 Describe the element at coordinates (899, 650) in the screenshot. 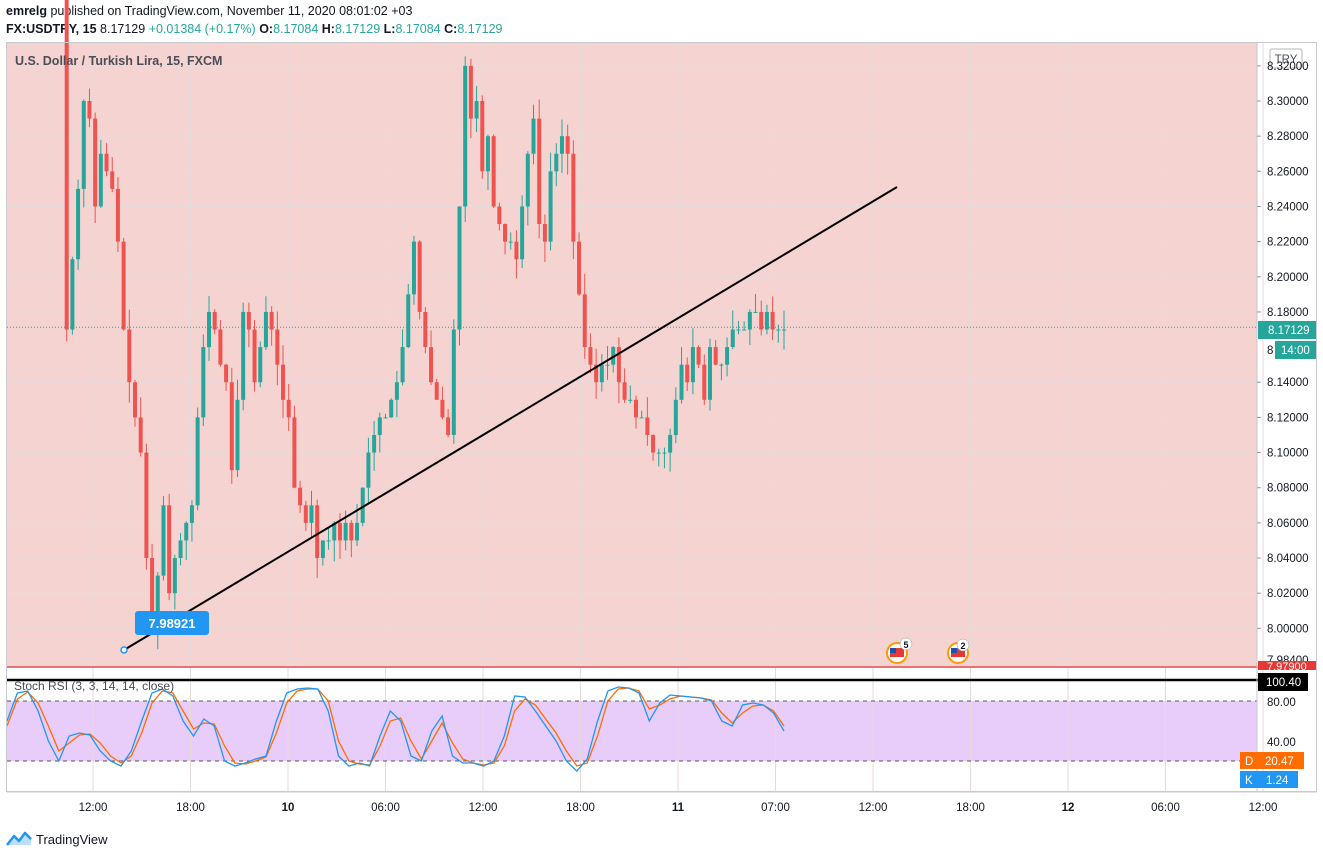

I see `event-marker-1: 5` at that location.